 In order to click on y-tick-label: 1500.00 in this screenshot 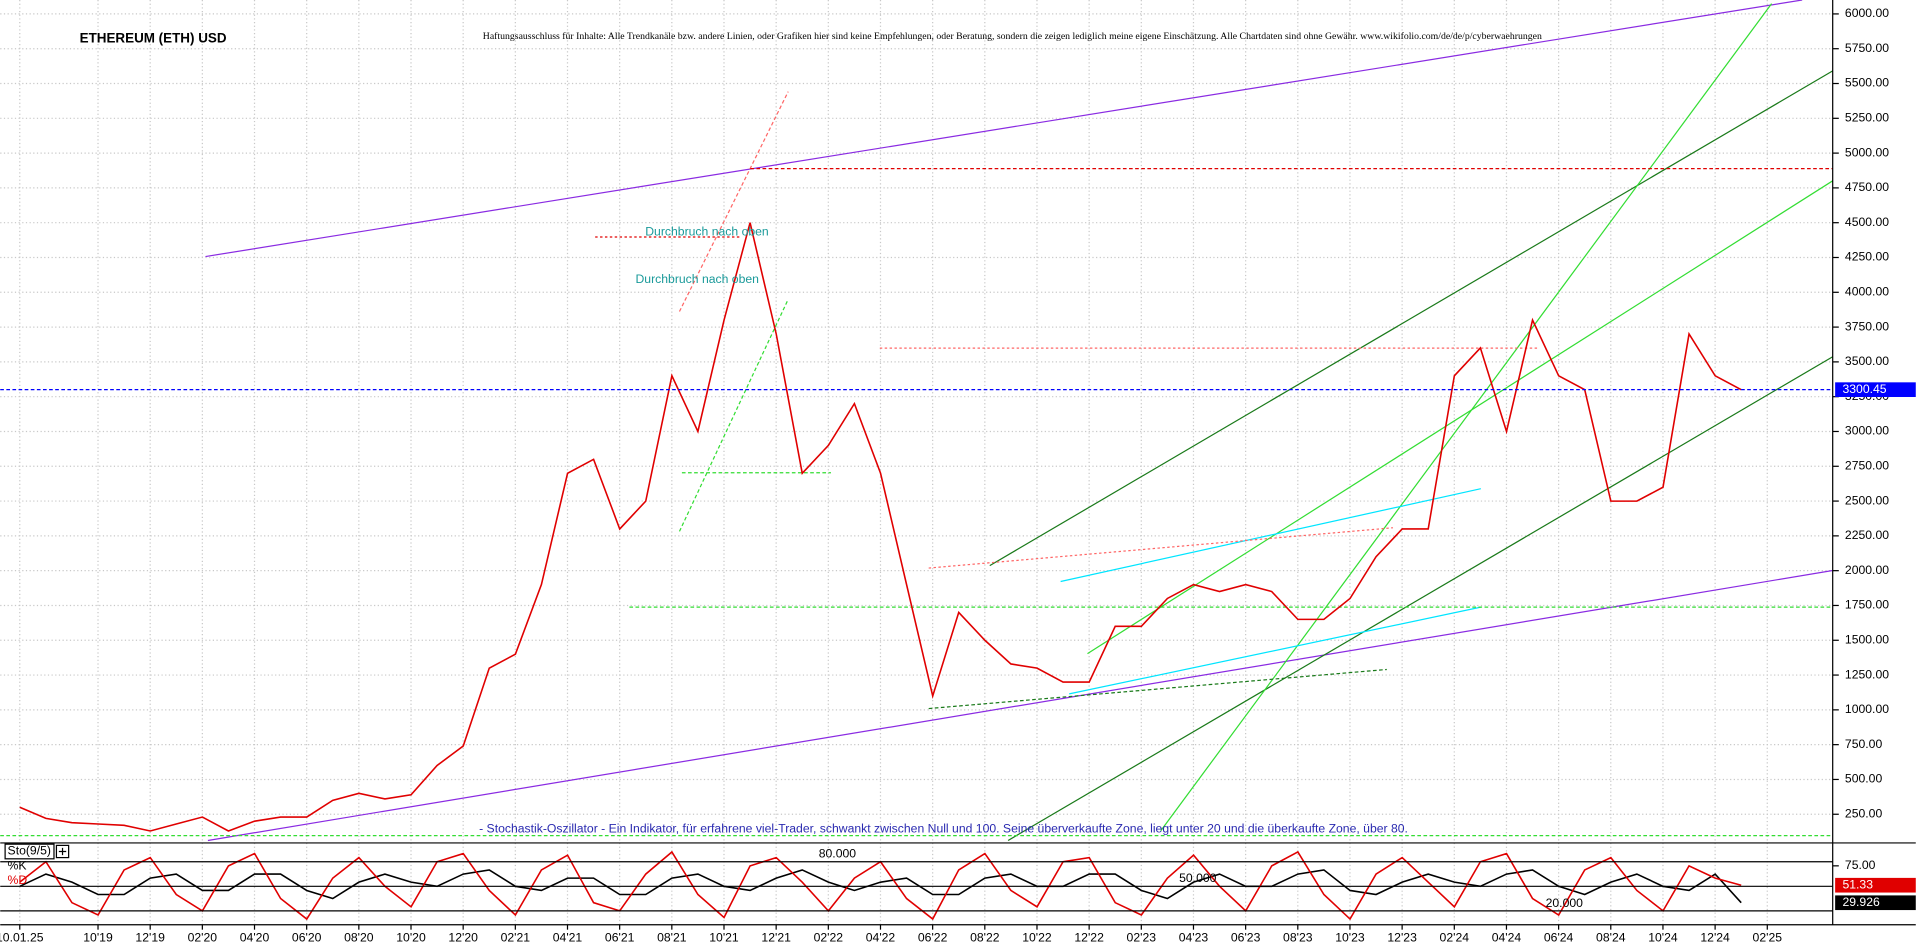, I will do `click(1867, 639)`.